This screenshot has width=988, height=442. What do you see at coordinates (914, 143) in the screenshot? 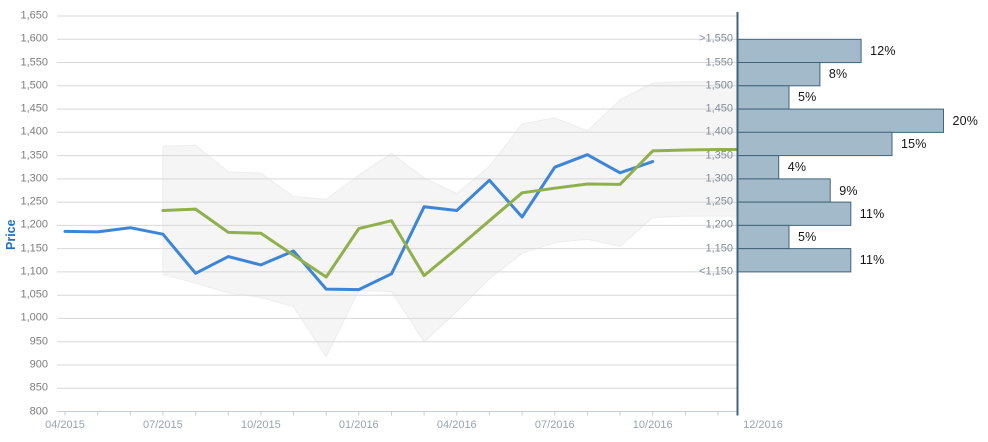
I see `histogram-bar-label: 15%` at bounding box center [914, 143].